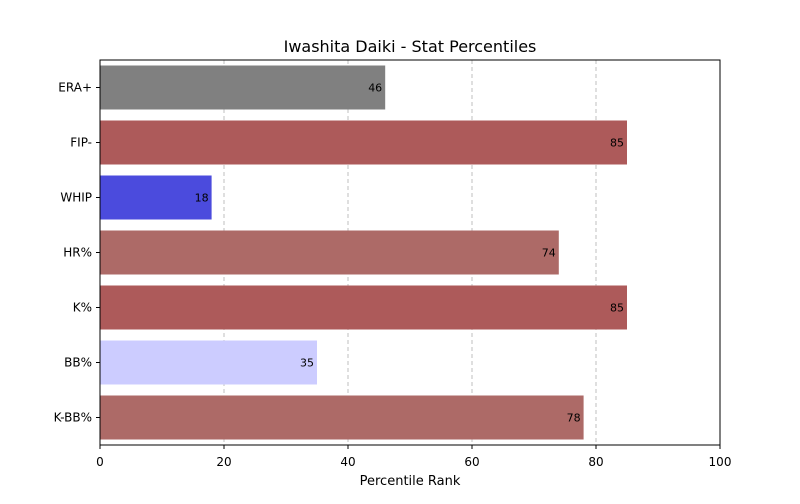 The image size is (800, 504). I want to click on x-axis-ticks: 0 20 40 60 80 100, so click(413, 457).